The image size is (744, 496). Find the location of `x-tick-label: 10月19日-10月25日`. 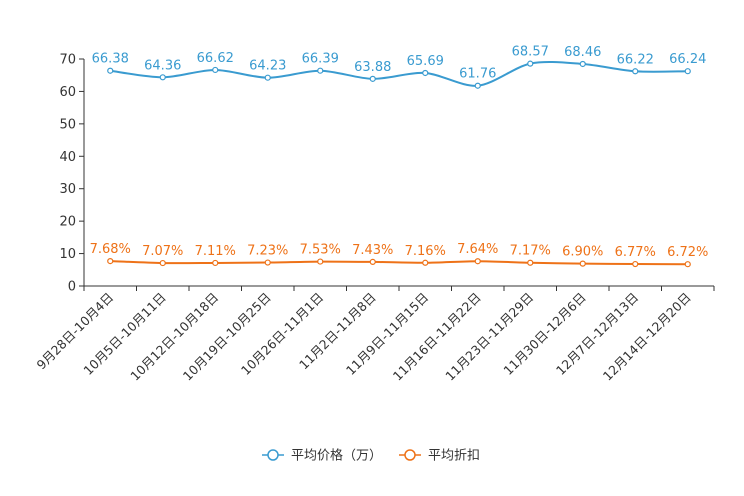

x-tick-label: 10月19日-10月25日 is located at coordinates (227, 337).